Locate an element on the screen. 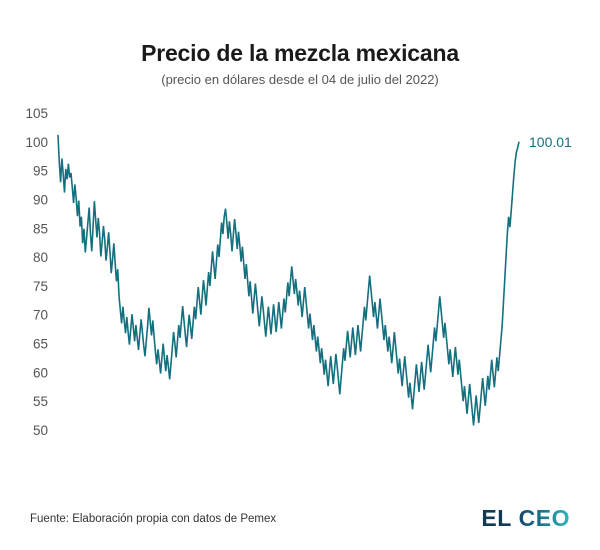 Image resolution: width=600 pixels, height=550 pixels. y-axis-tick-label: 60 is located at coordinates (40, 372).